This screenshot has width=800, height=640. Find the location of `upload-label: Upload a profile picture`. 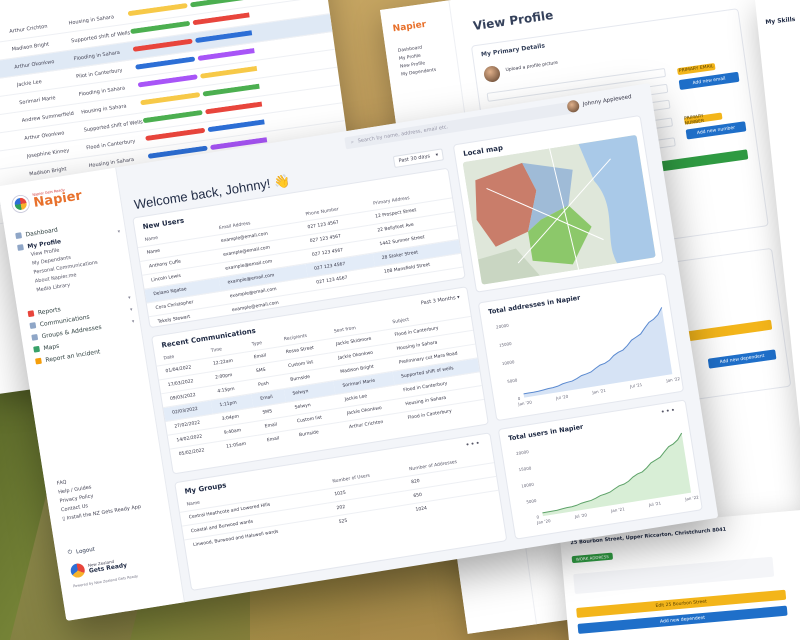

upload-label: Upload a profile picture is located at coordinates (532, 67).